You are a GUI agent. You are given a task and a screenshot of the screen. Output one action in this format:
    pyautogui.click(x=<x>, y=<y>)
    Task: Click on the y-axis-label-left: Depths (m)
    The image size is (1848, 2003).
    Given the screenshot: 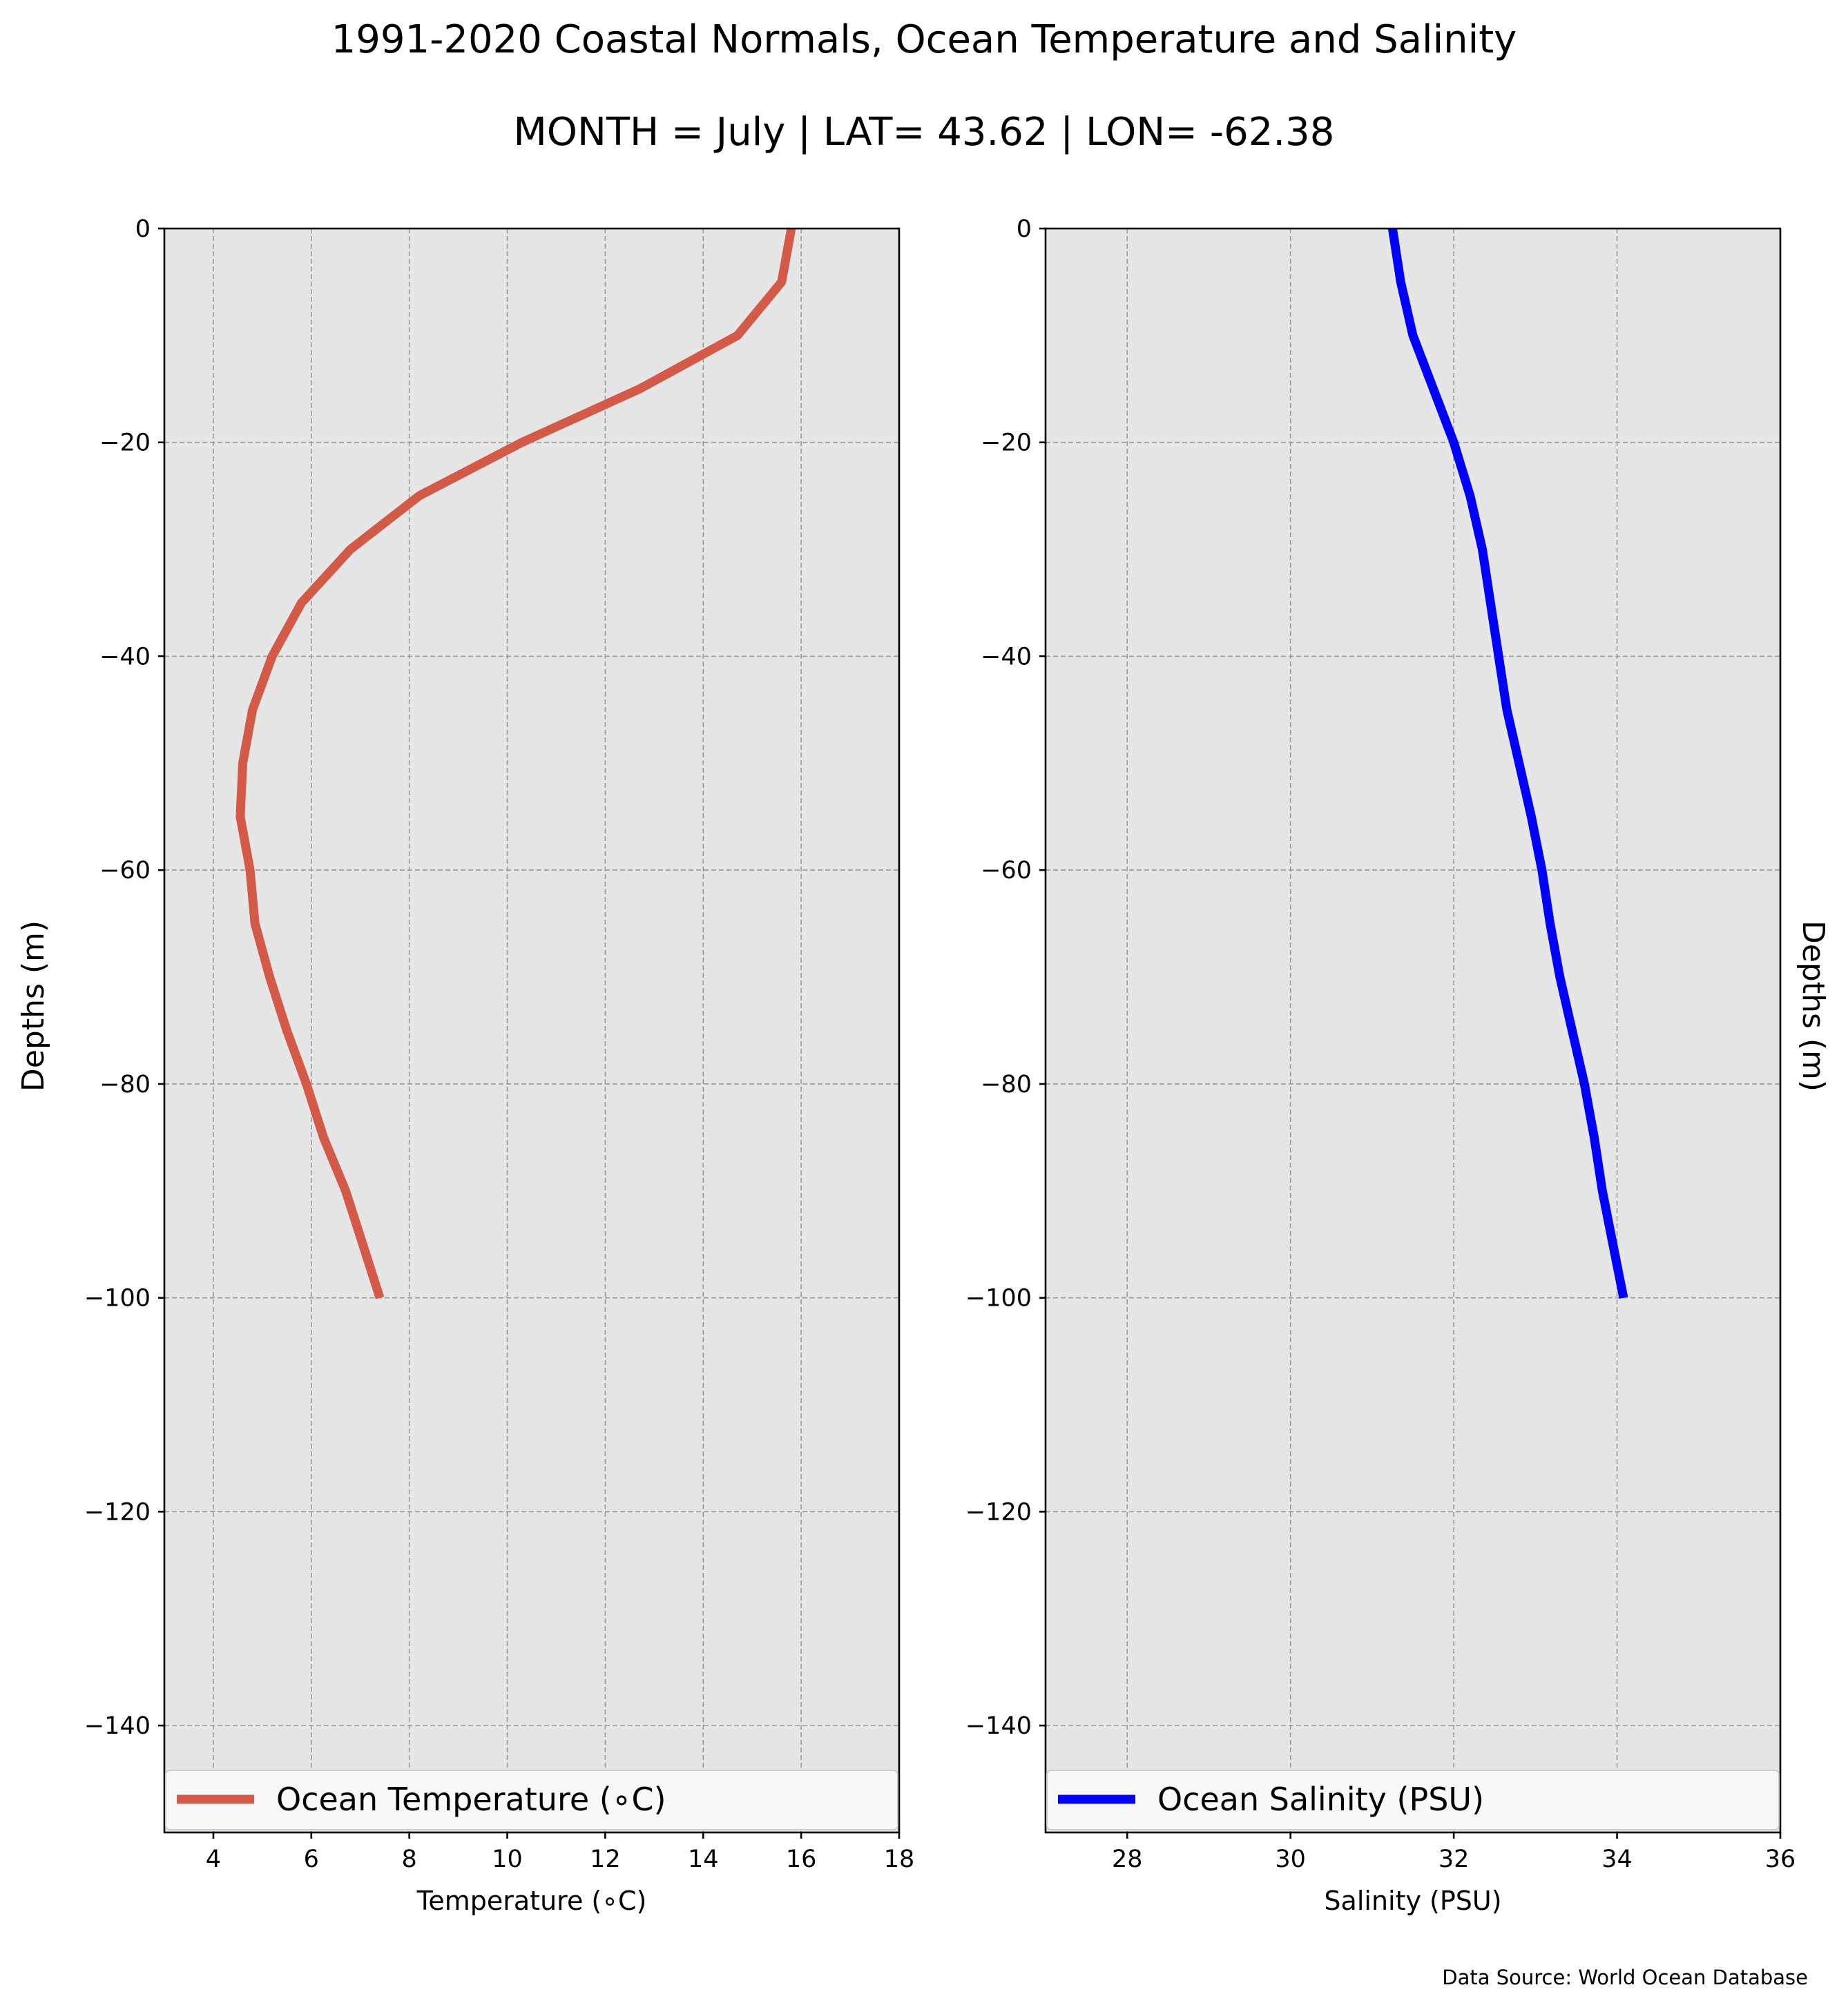 What is the action you would take?
    pyautogui.click(x=33, y=1006)
    